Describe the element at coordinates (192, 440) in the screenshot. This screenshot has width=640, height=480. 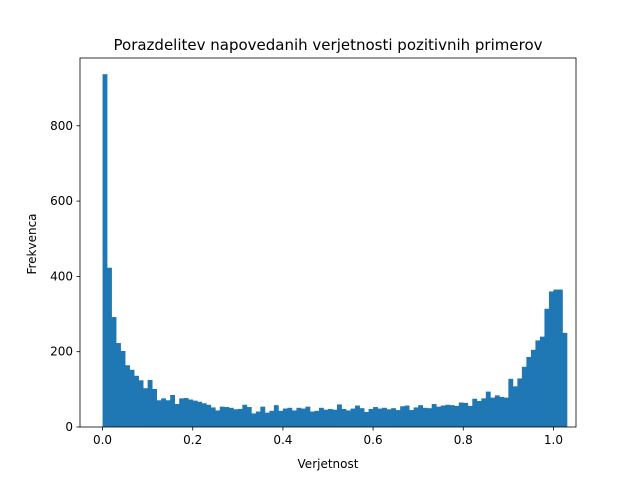
I see `x-tick-label: 0.2` at that location.